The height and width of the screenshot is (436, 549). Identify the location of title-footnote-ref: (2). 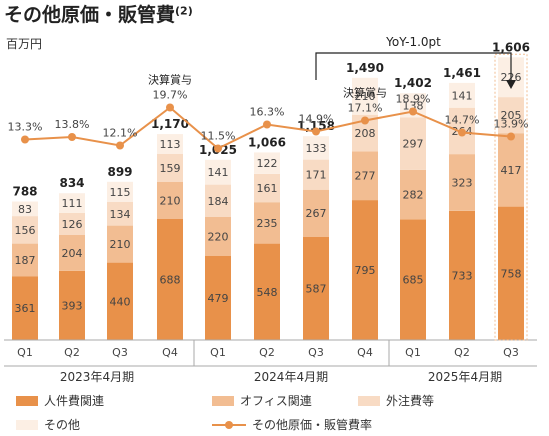
(184, 11).